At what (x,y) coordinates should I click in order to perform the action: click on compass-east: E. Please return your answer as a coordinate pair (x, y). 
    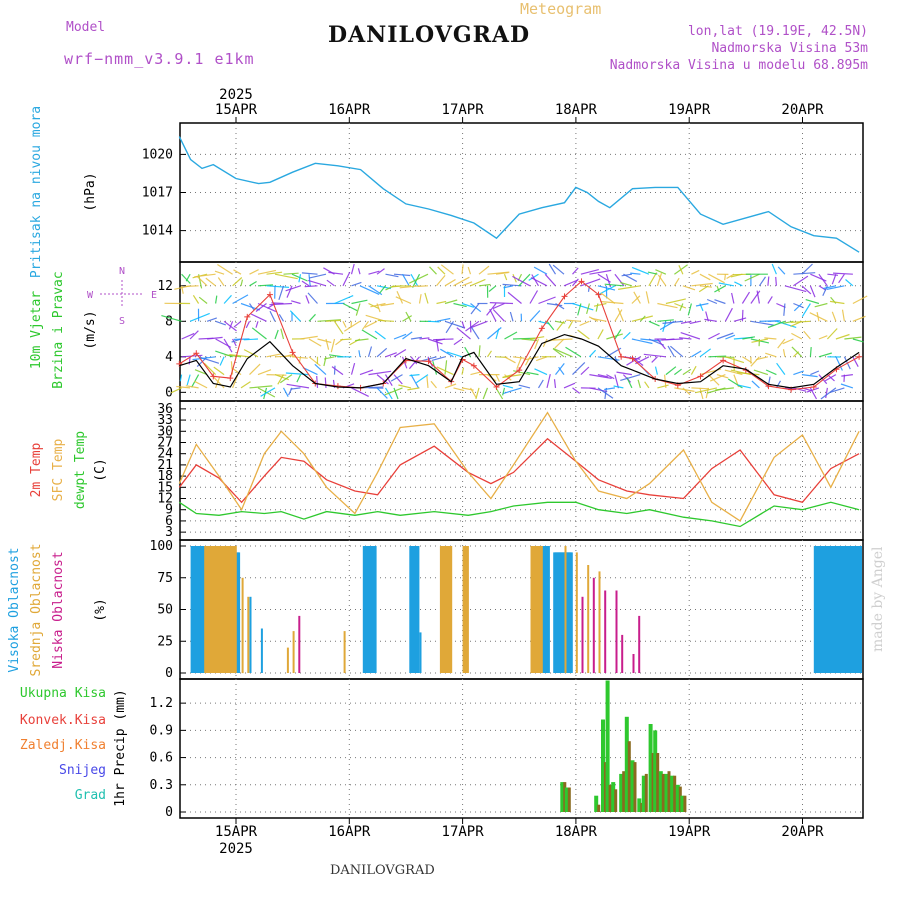
    Looking at the image, I should click on (154, 295).